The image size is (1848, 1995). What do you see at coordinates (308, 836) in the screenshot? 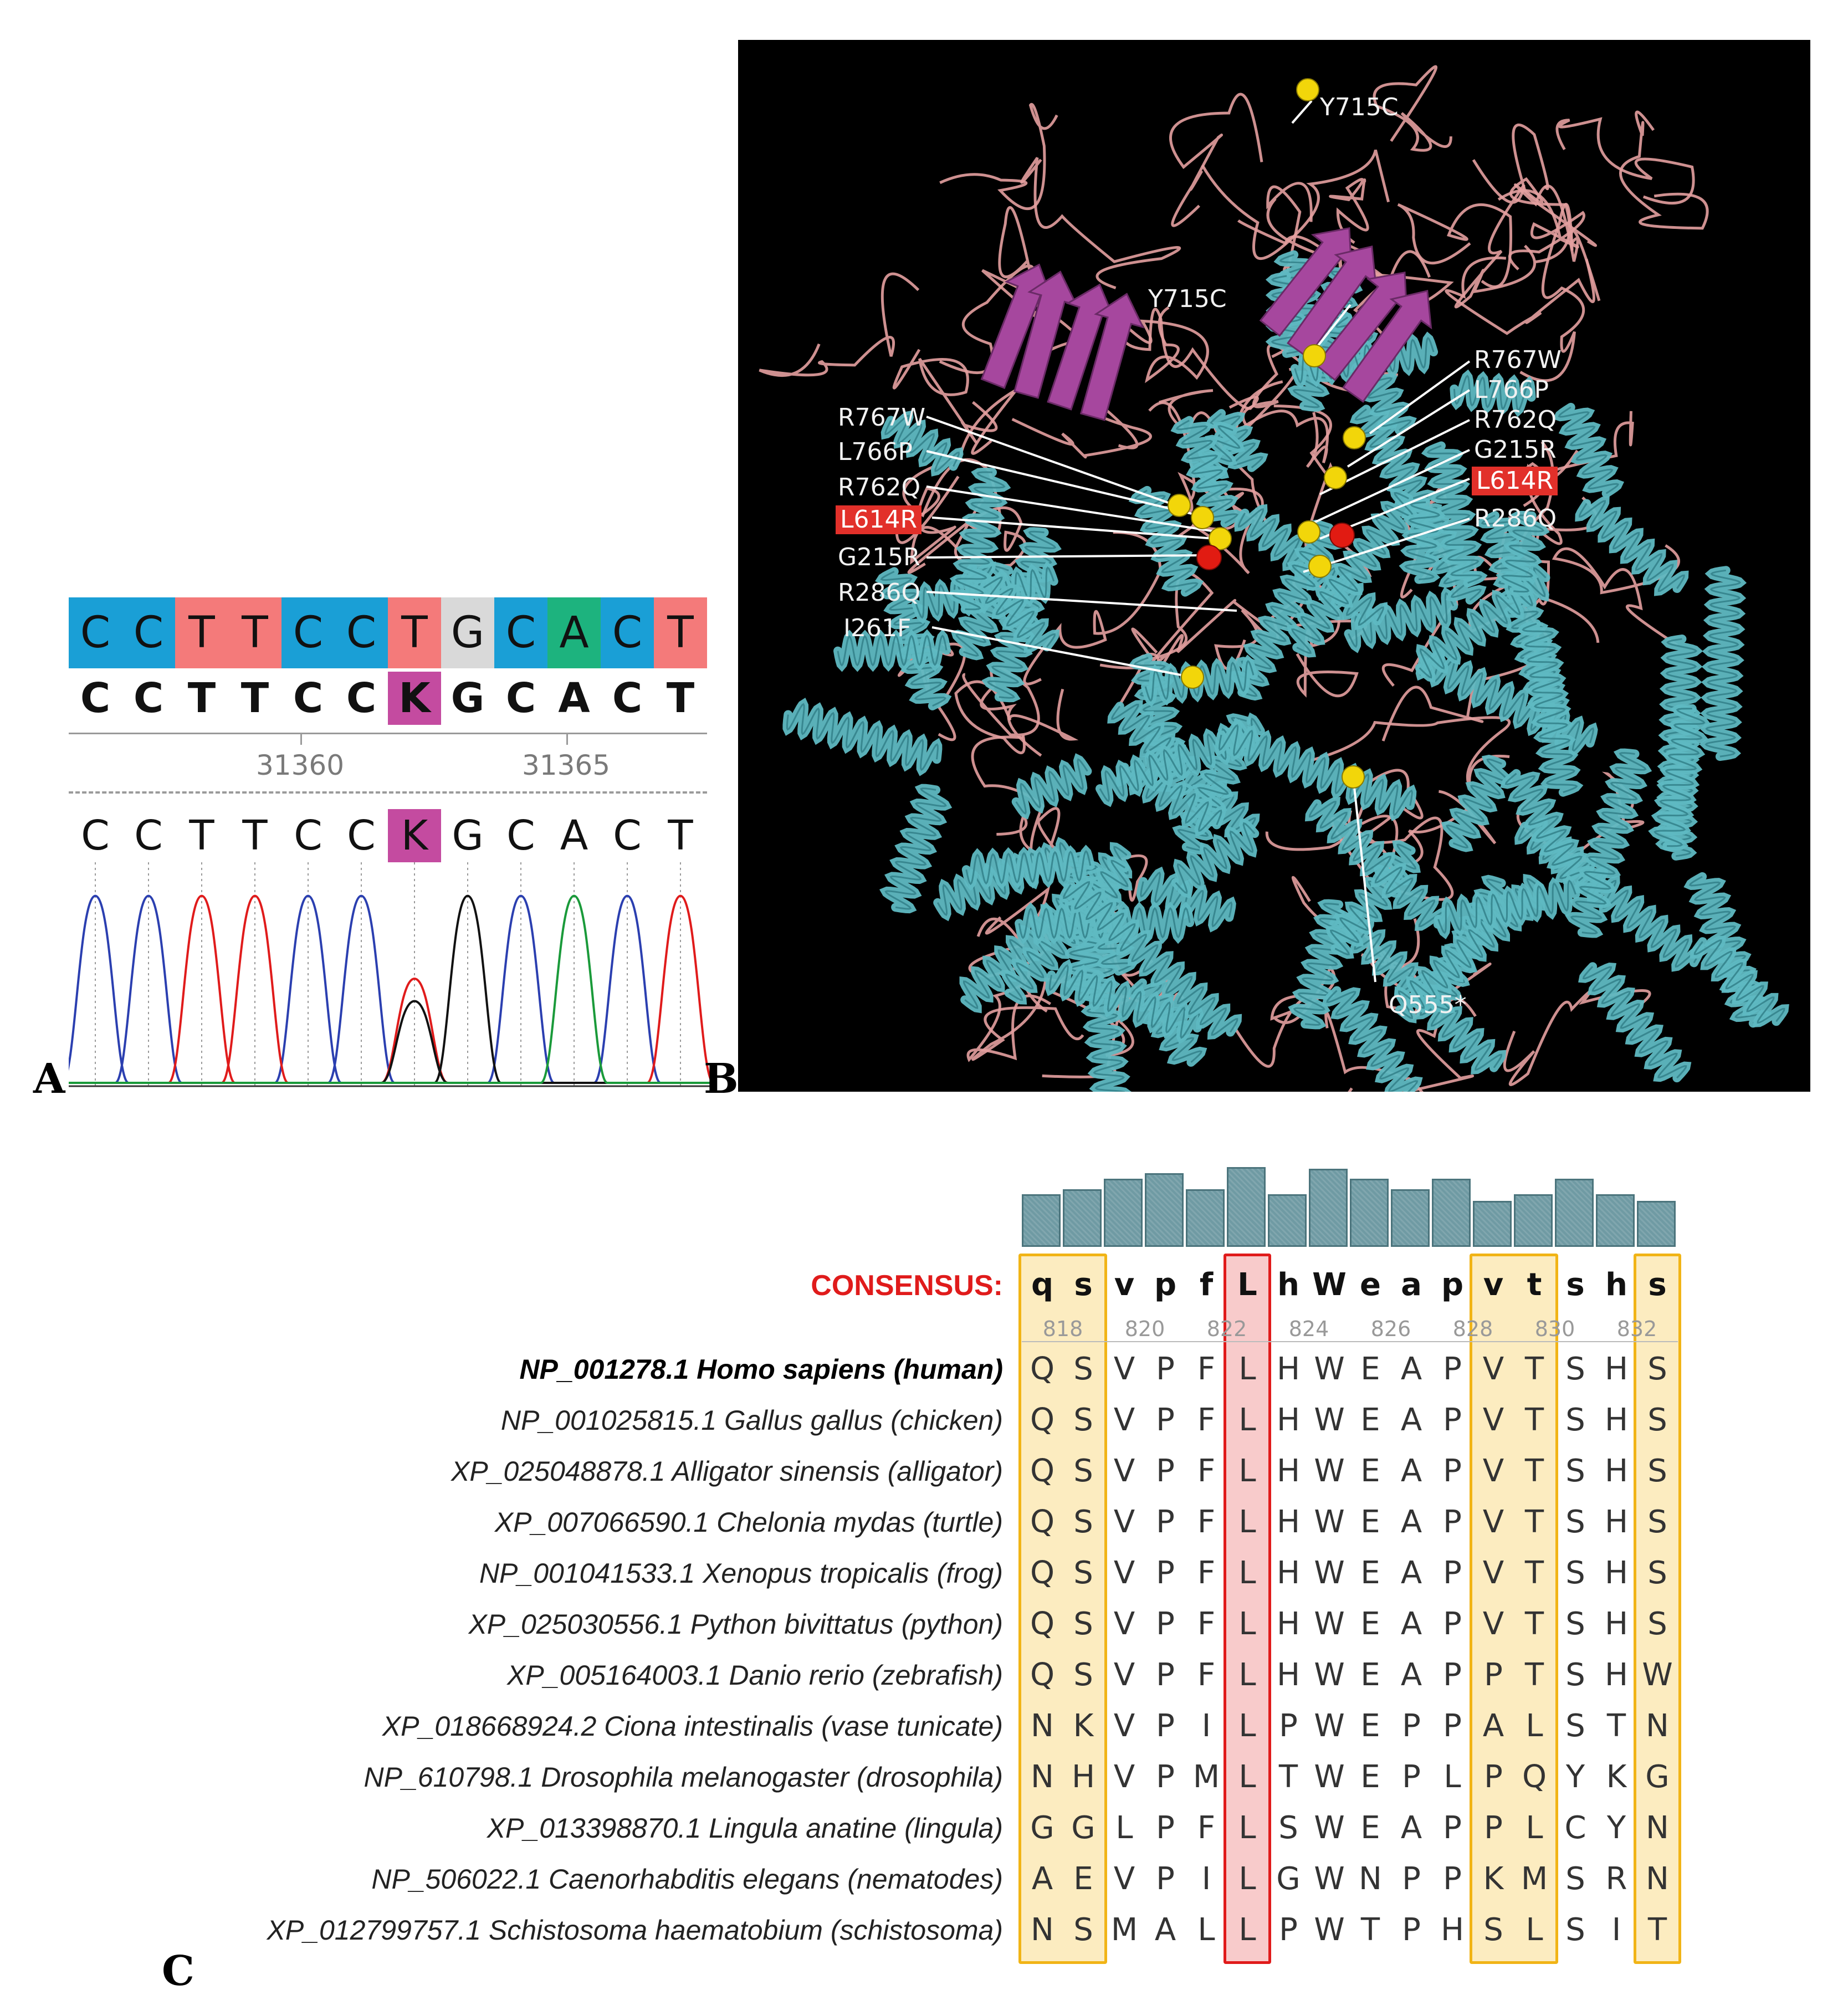
I see `read-base: C` at bounding box center [308, 836].